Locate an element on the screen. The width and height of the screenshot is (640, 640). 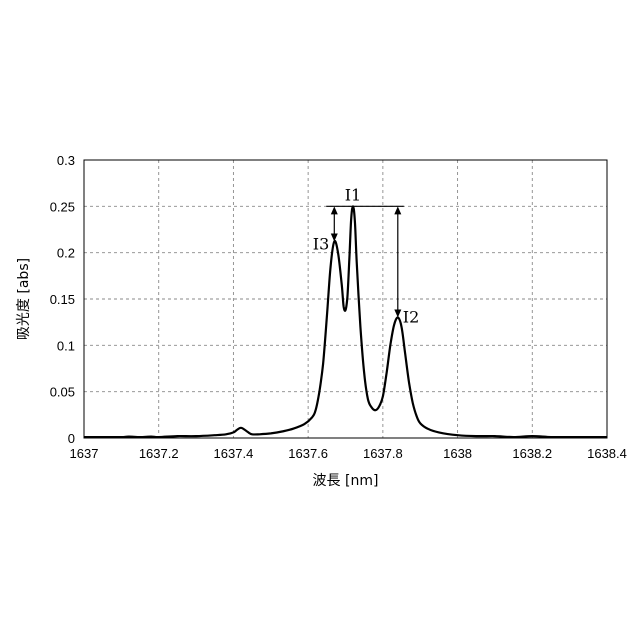
y-tick-label: 0.1 is located at coordinates (66, 345).